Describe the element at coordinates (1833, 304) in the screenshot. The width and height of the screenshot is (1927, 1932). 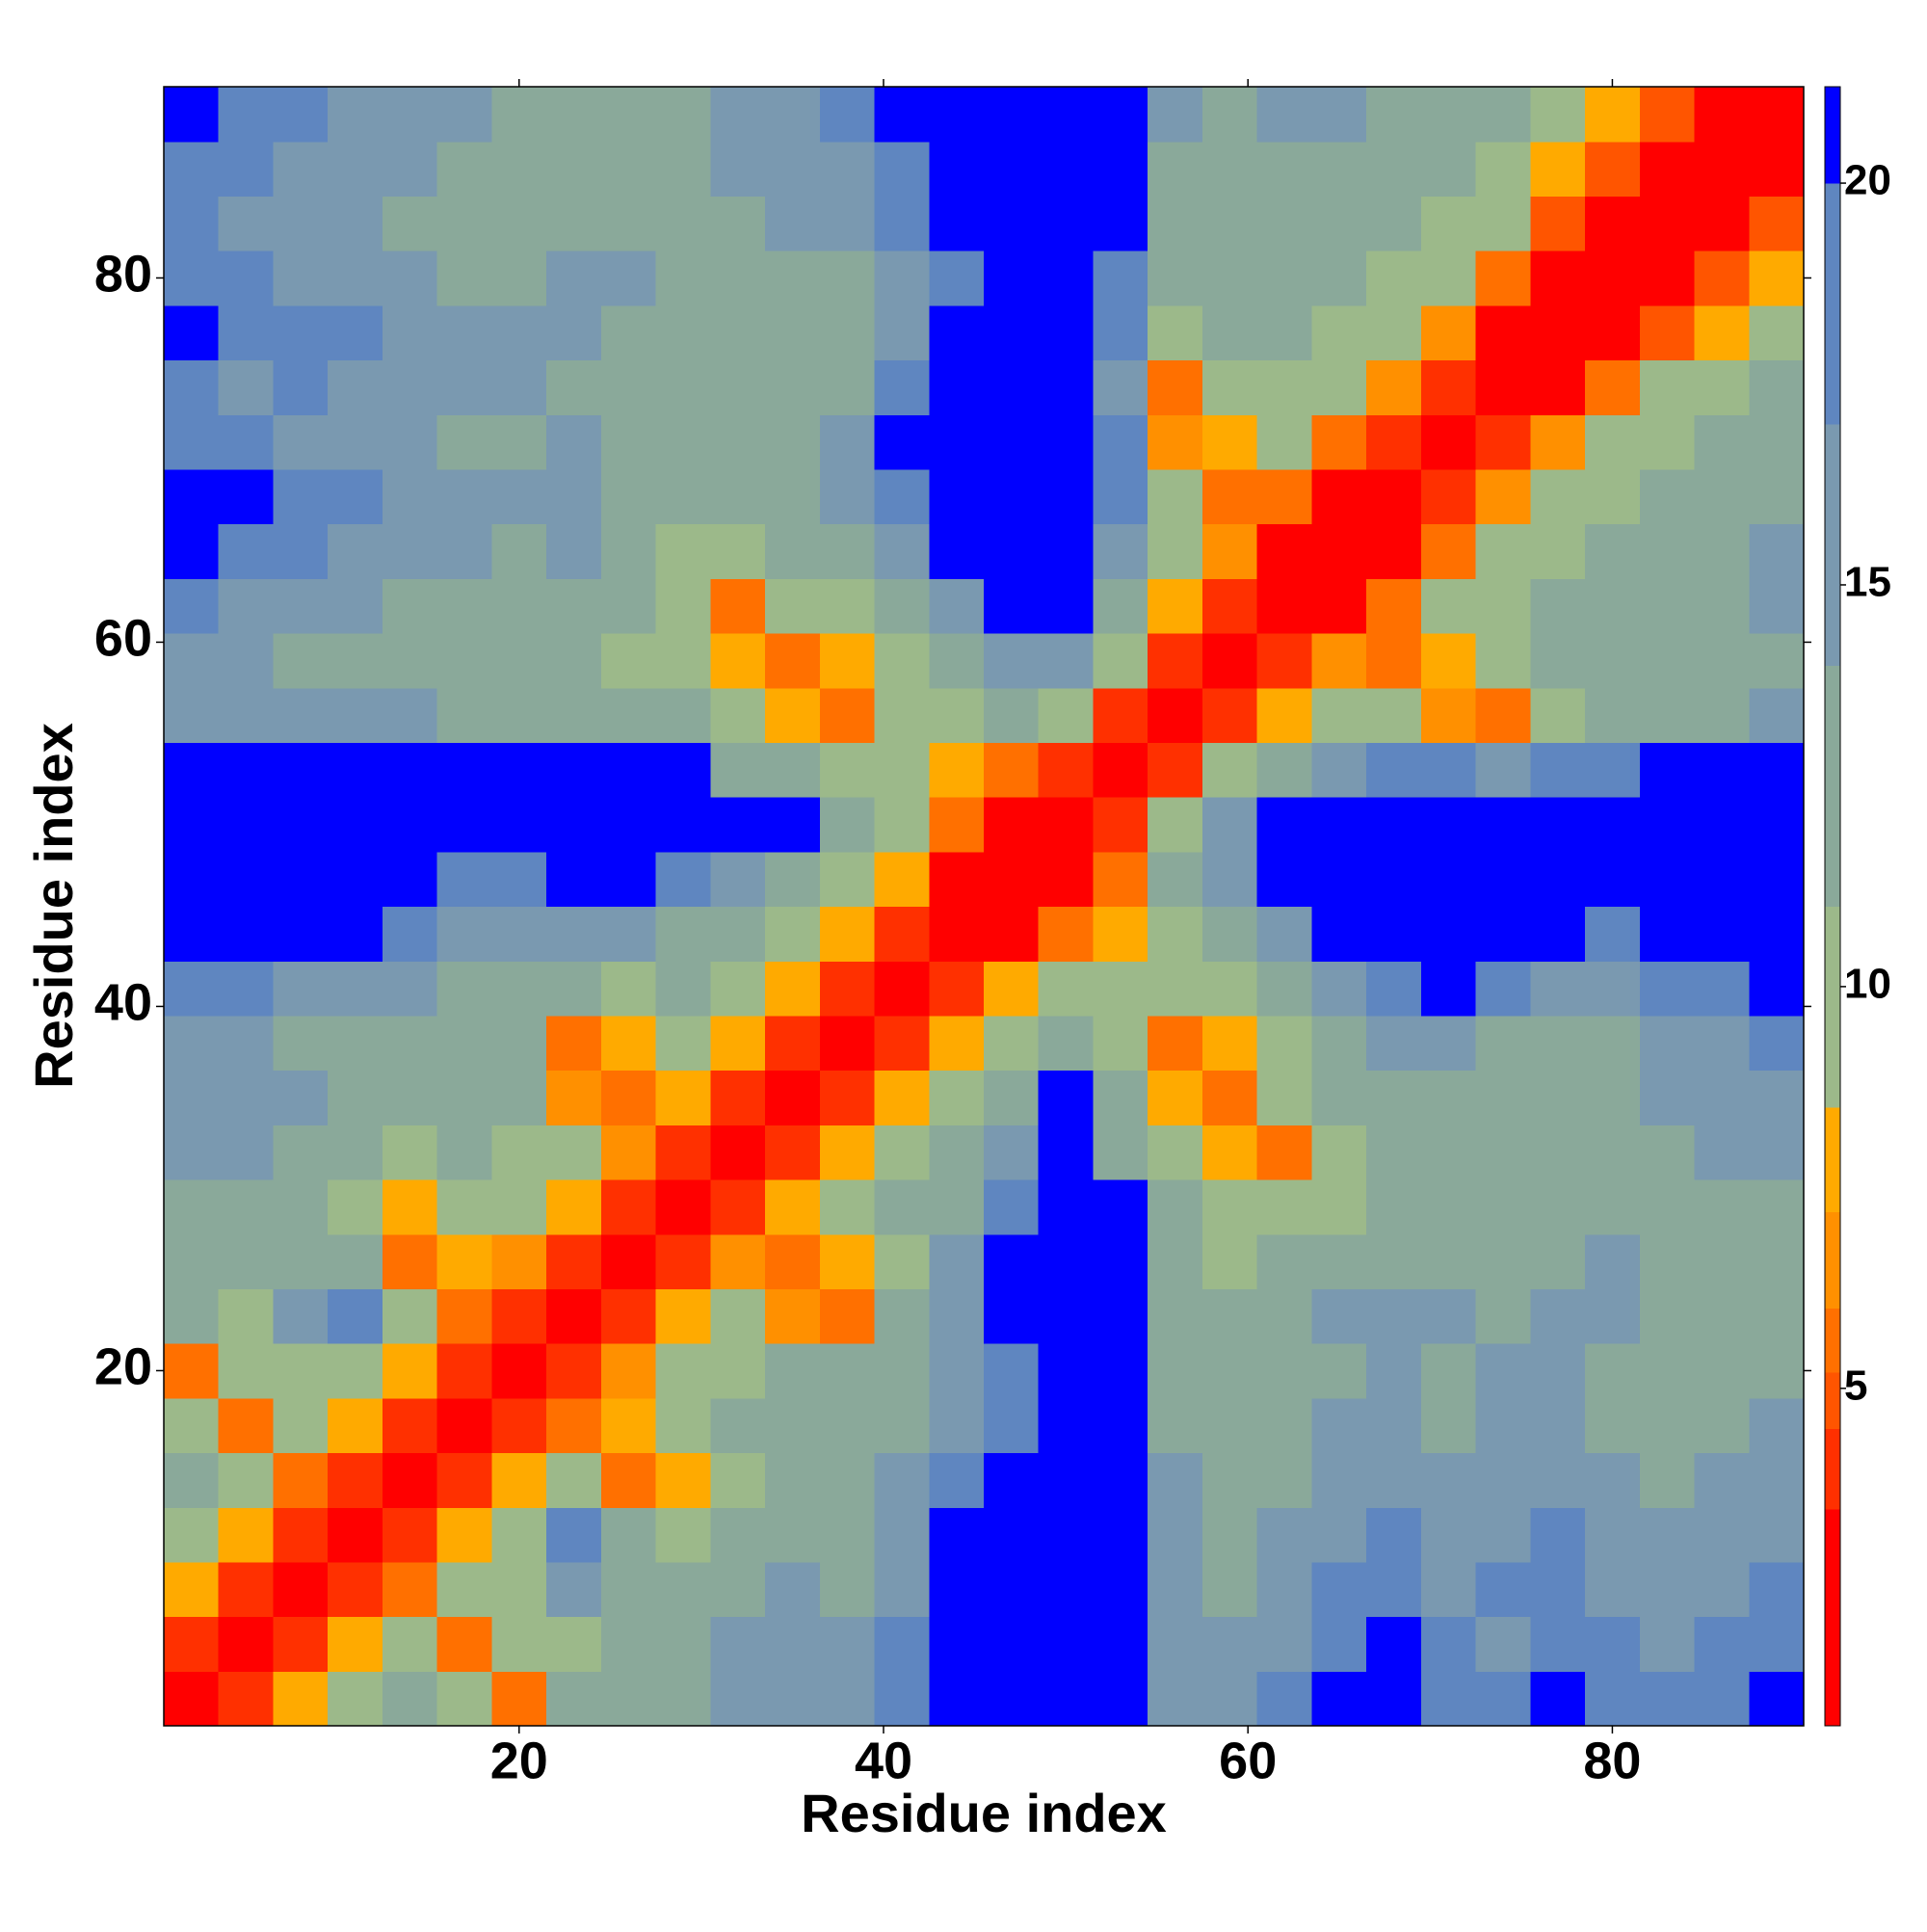
I see `colorbar-segment` at that location.